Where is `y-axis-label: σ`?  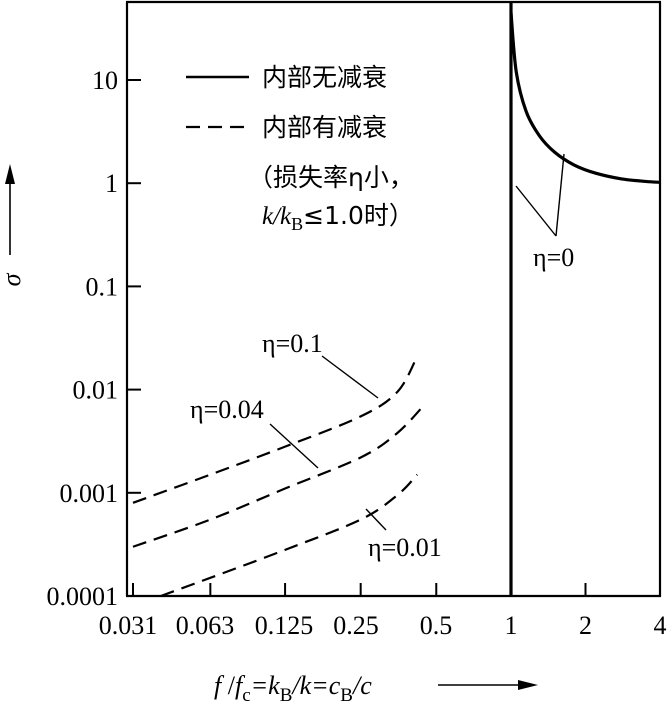 y-axis-label: σ is located at coordinates (13, 279).